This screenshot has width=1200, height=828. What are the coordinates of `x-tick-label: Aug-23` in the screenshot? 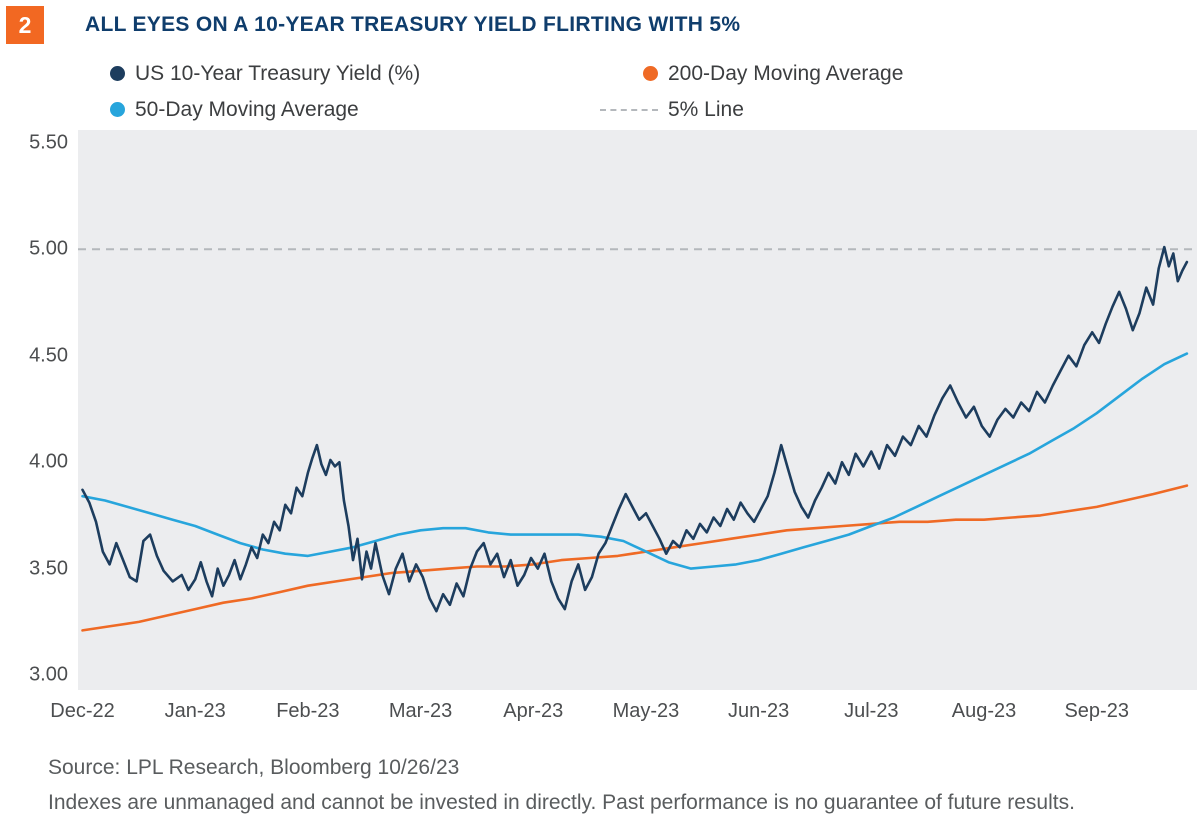 It's located at (984, 711).